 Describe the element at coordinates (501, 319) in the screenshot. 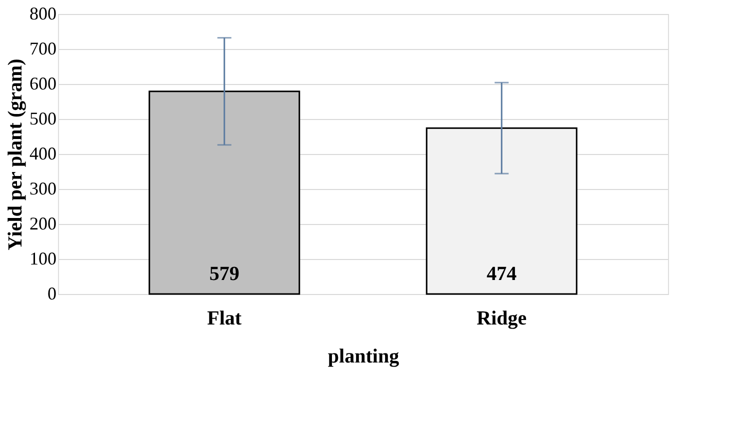

I see `x-tick-label: Ridge` at that location.